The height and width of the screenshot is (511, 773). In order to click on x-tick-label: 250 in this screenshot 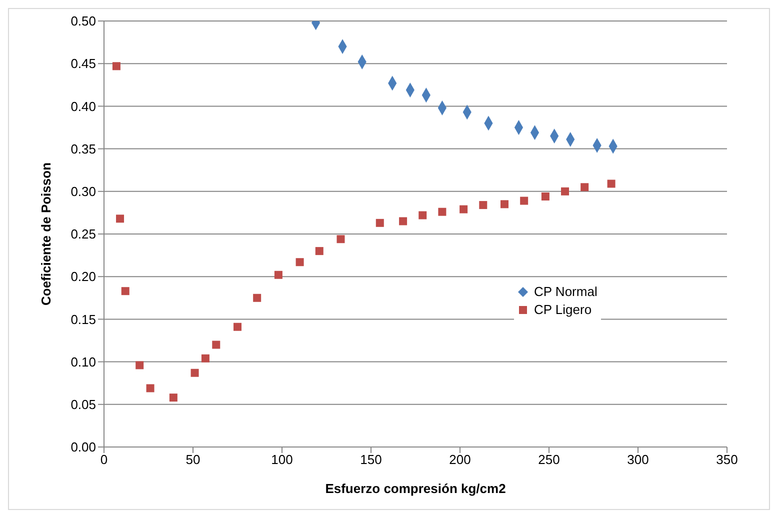, I will do `click(549, 460)`.